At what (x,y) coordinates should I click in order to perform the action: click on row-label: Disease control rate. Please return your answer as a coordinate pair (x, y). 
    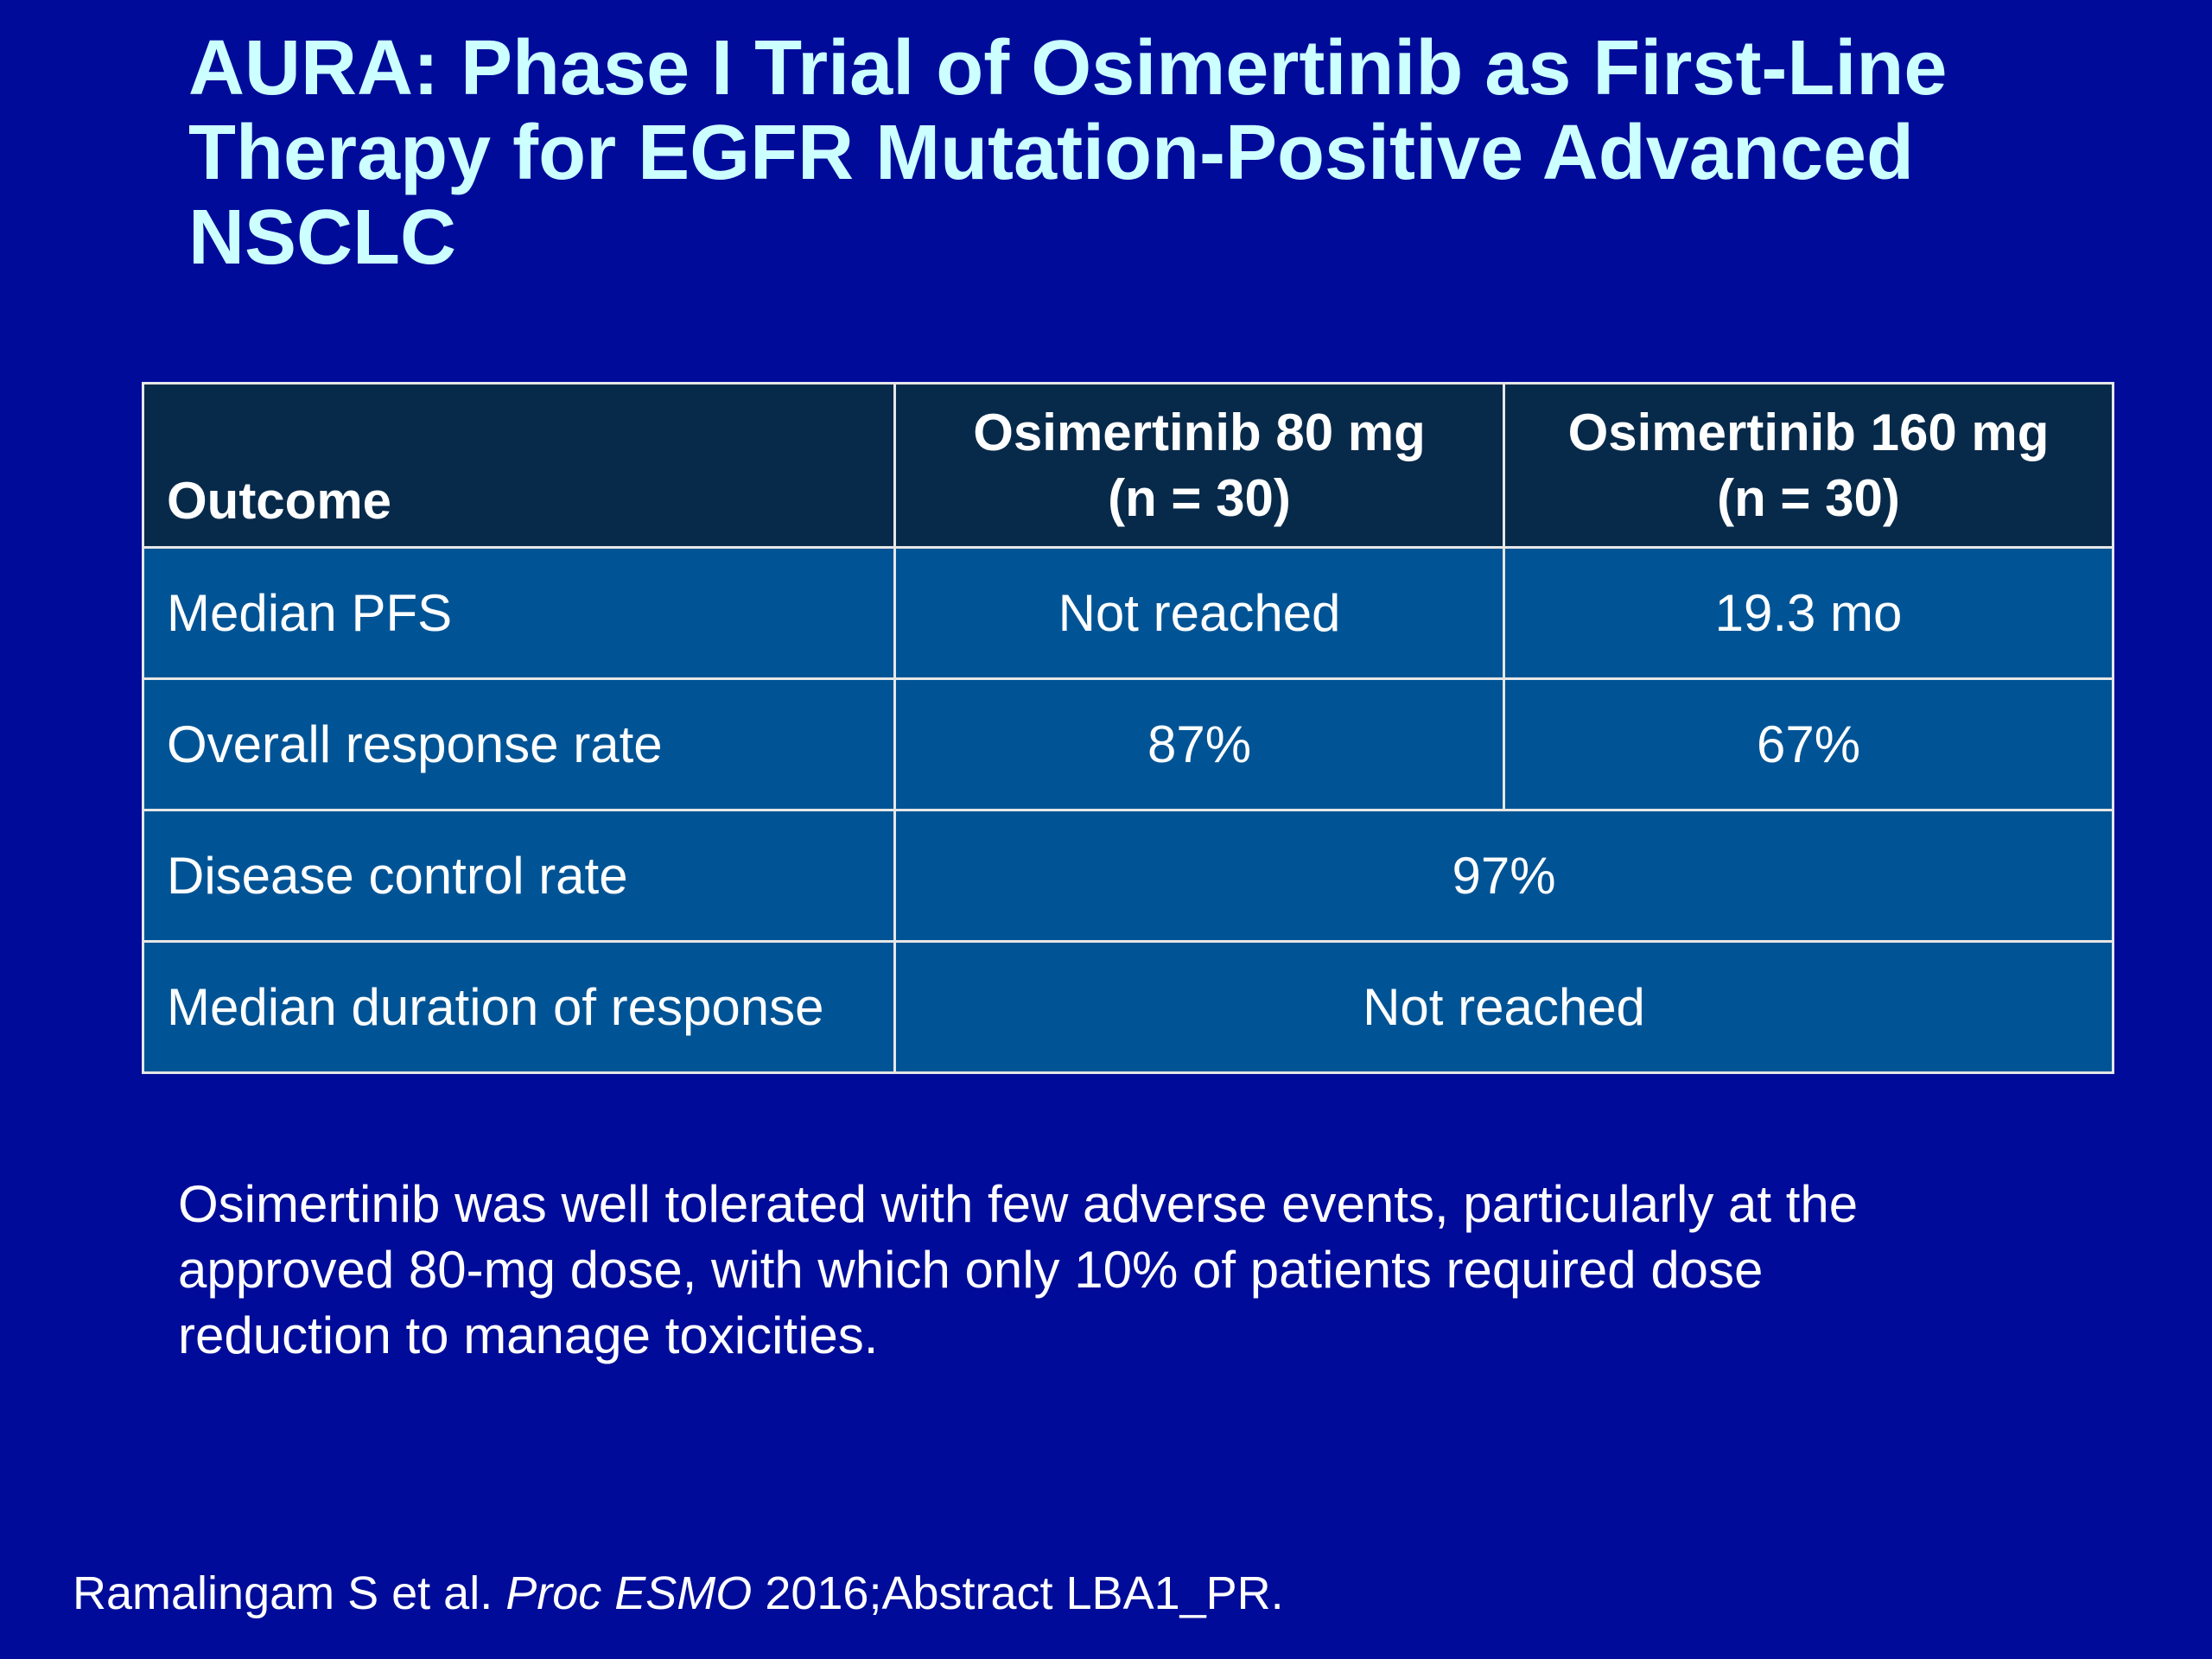
    Looking at the image, I should click on (519, 876).